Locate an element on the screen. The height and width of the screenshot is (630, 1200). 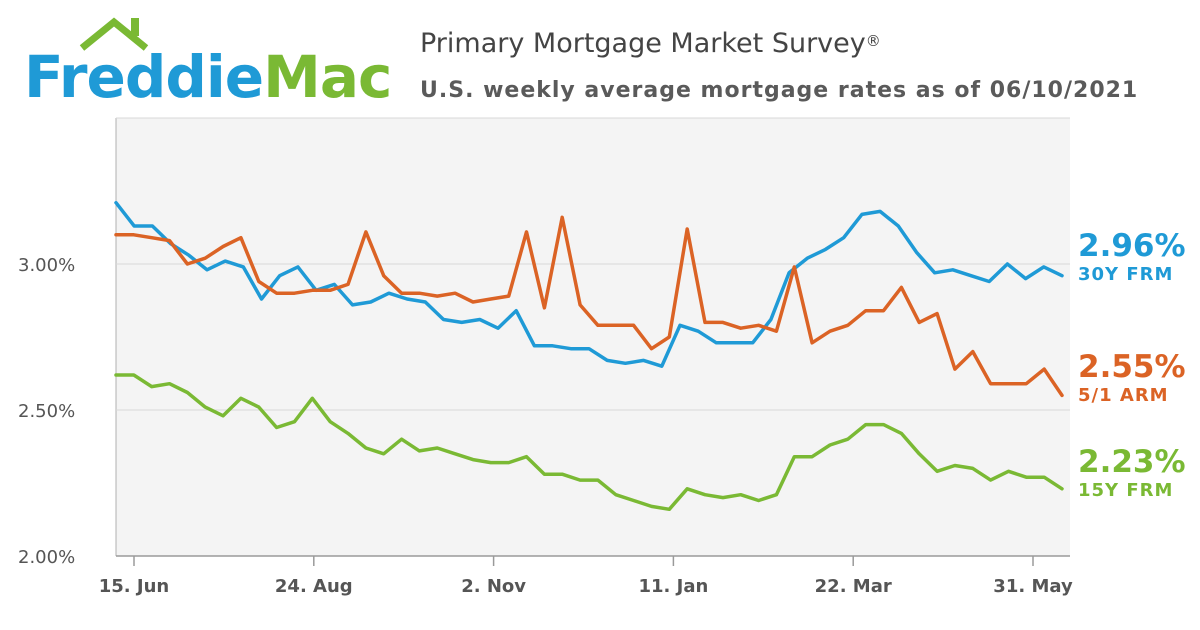
logo-word-mac: Mac is located at coordinates (327, 77).